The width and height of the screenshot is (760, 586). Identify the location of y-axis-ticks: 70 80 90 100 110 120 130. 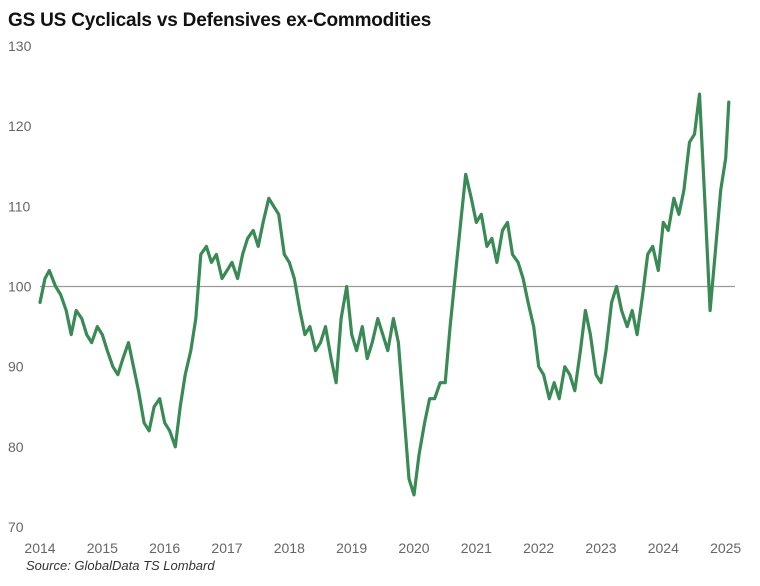
(20, 286).